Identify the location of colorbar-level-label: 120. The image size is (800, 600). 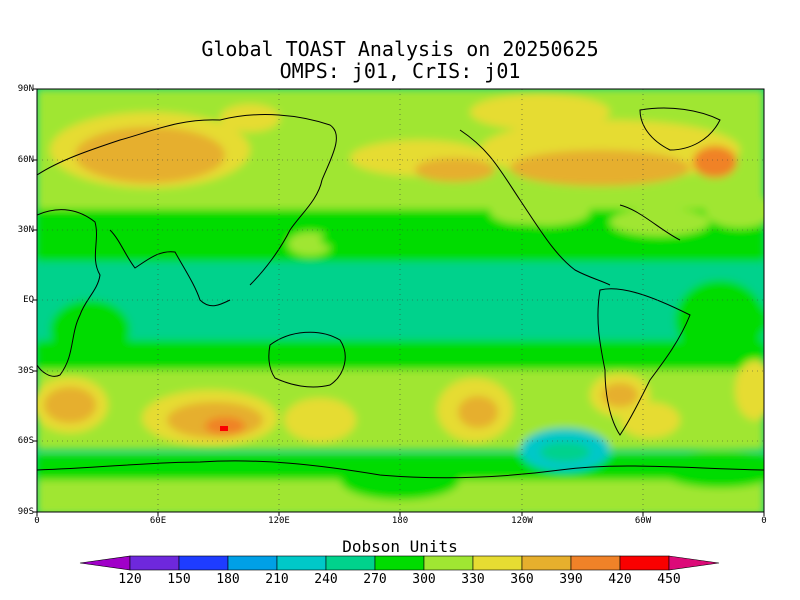
(130, 579).